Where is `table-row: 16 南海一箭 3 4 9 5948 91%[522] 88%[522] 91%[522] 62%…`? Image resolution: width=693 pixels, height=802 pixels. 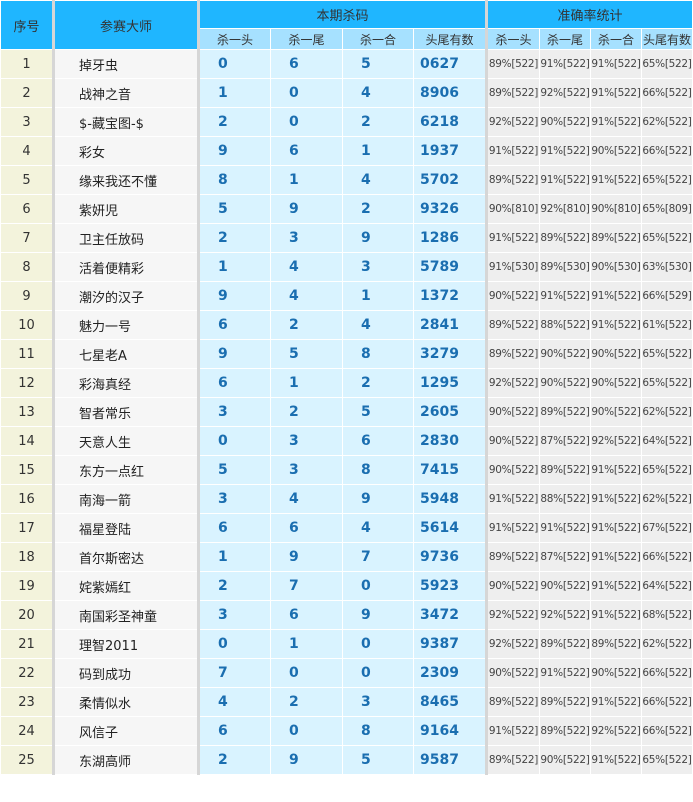
table-row: 16 南海一箭 3 4 9 5948 91%[522] 88%[522] 91%[522] 62%… is located at coordinates (346, 499).